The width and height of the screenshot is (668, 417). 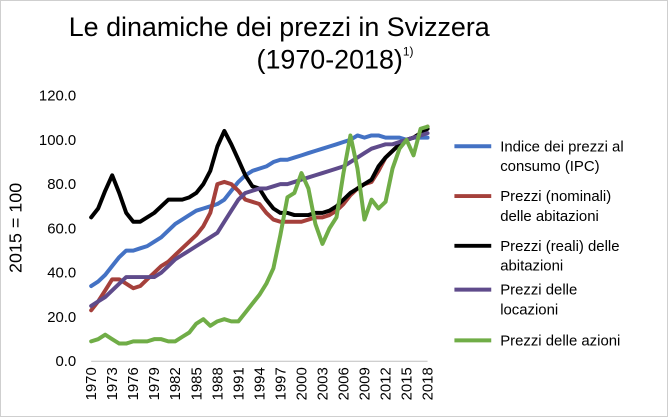 I want to click on legend-entry-2: Prezzi (nominali) delle abitazioni, so click(x=532, y=206).